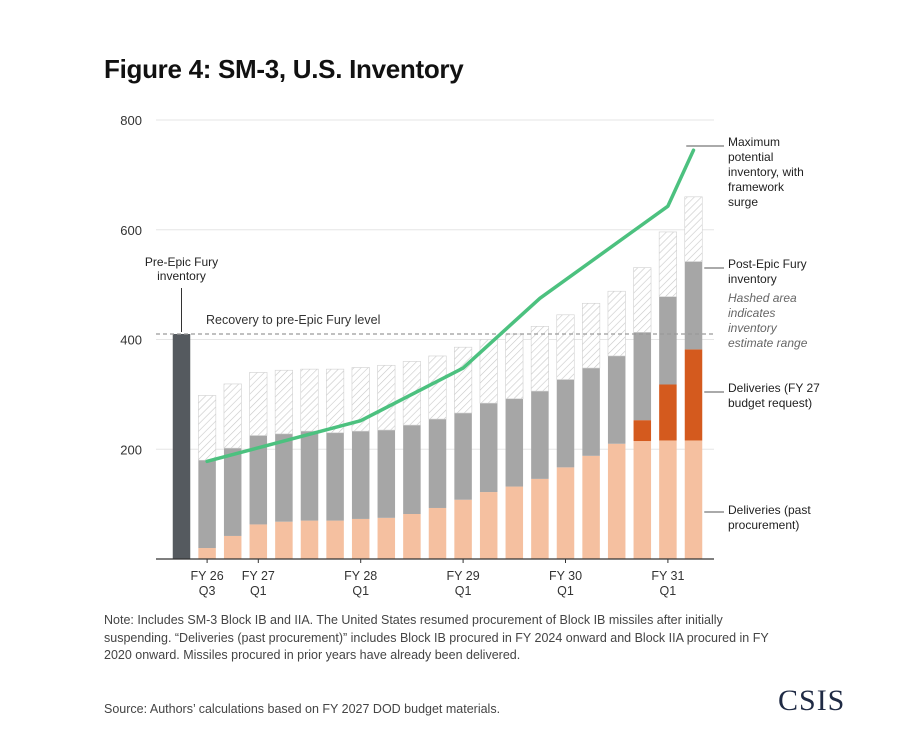  Describe the element at coordinates (293, 320) in the screenshot. I see `recovery-level-label: Recovery to pre-Epic Fury level` at that location.